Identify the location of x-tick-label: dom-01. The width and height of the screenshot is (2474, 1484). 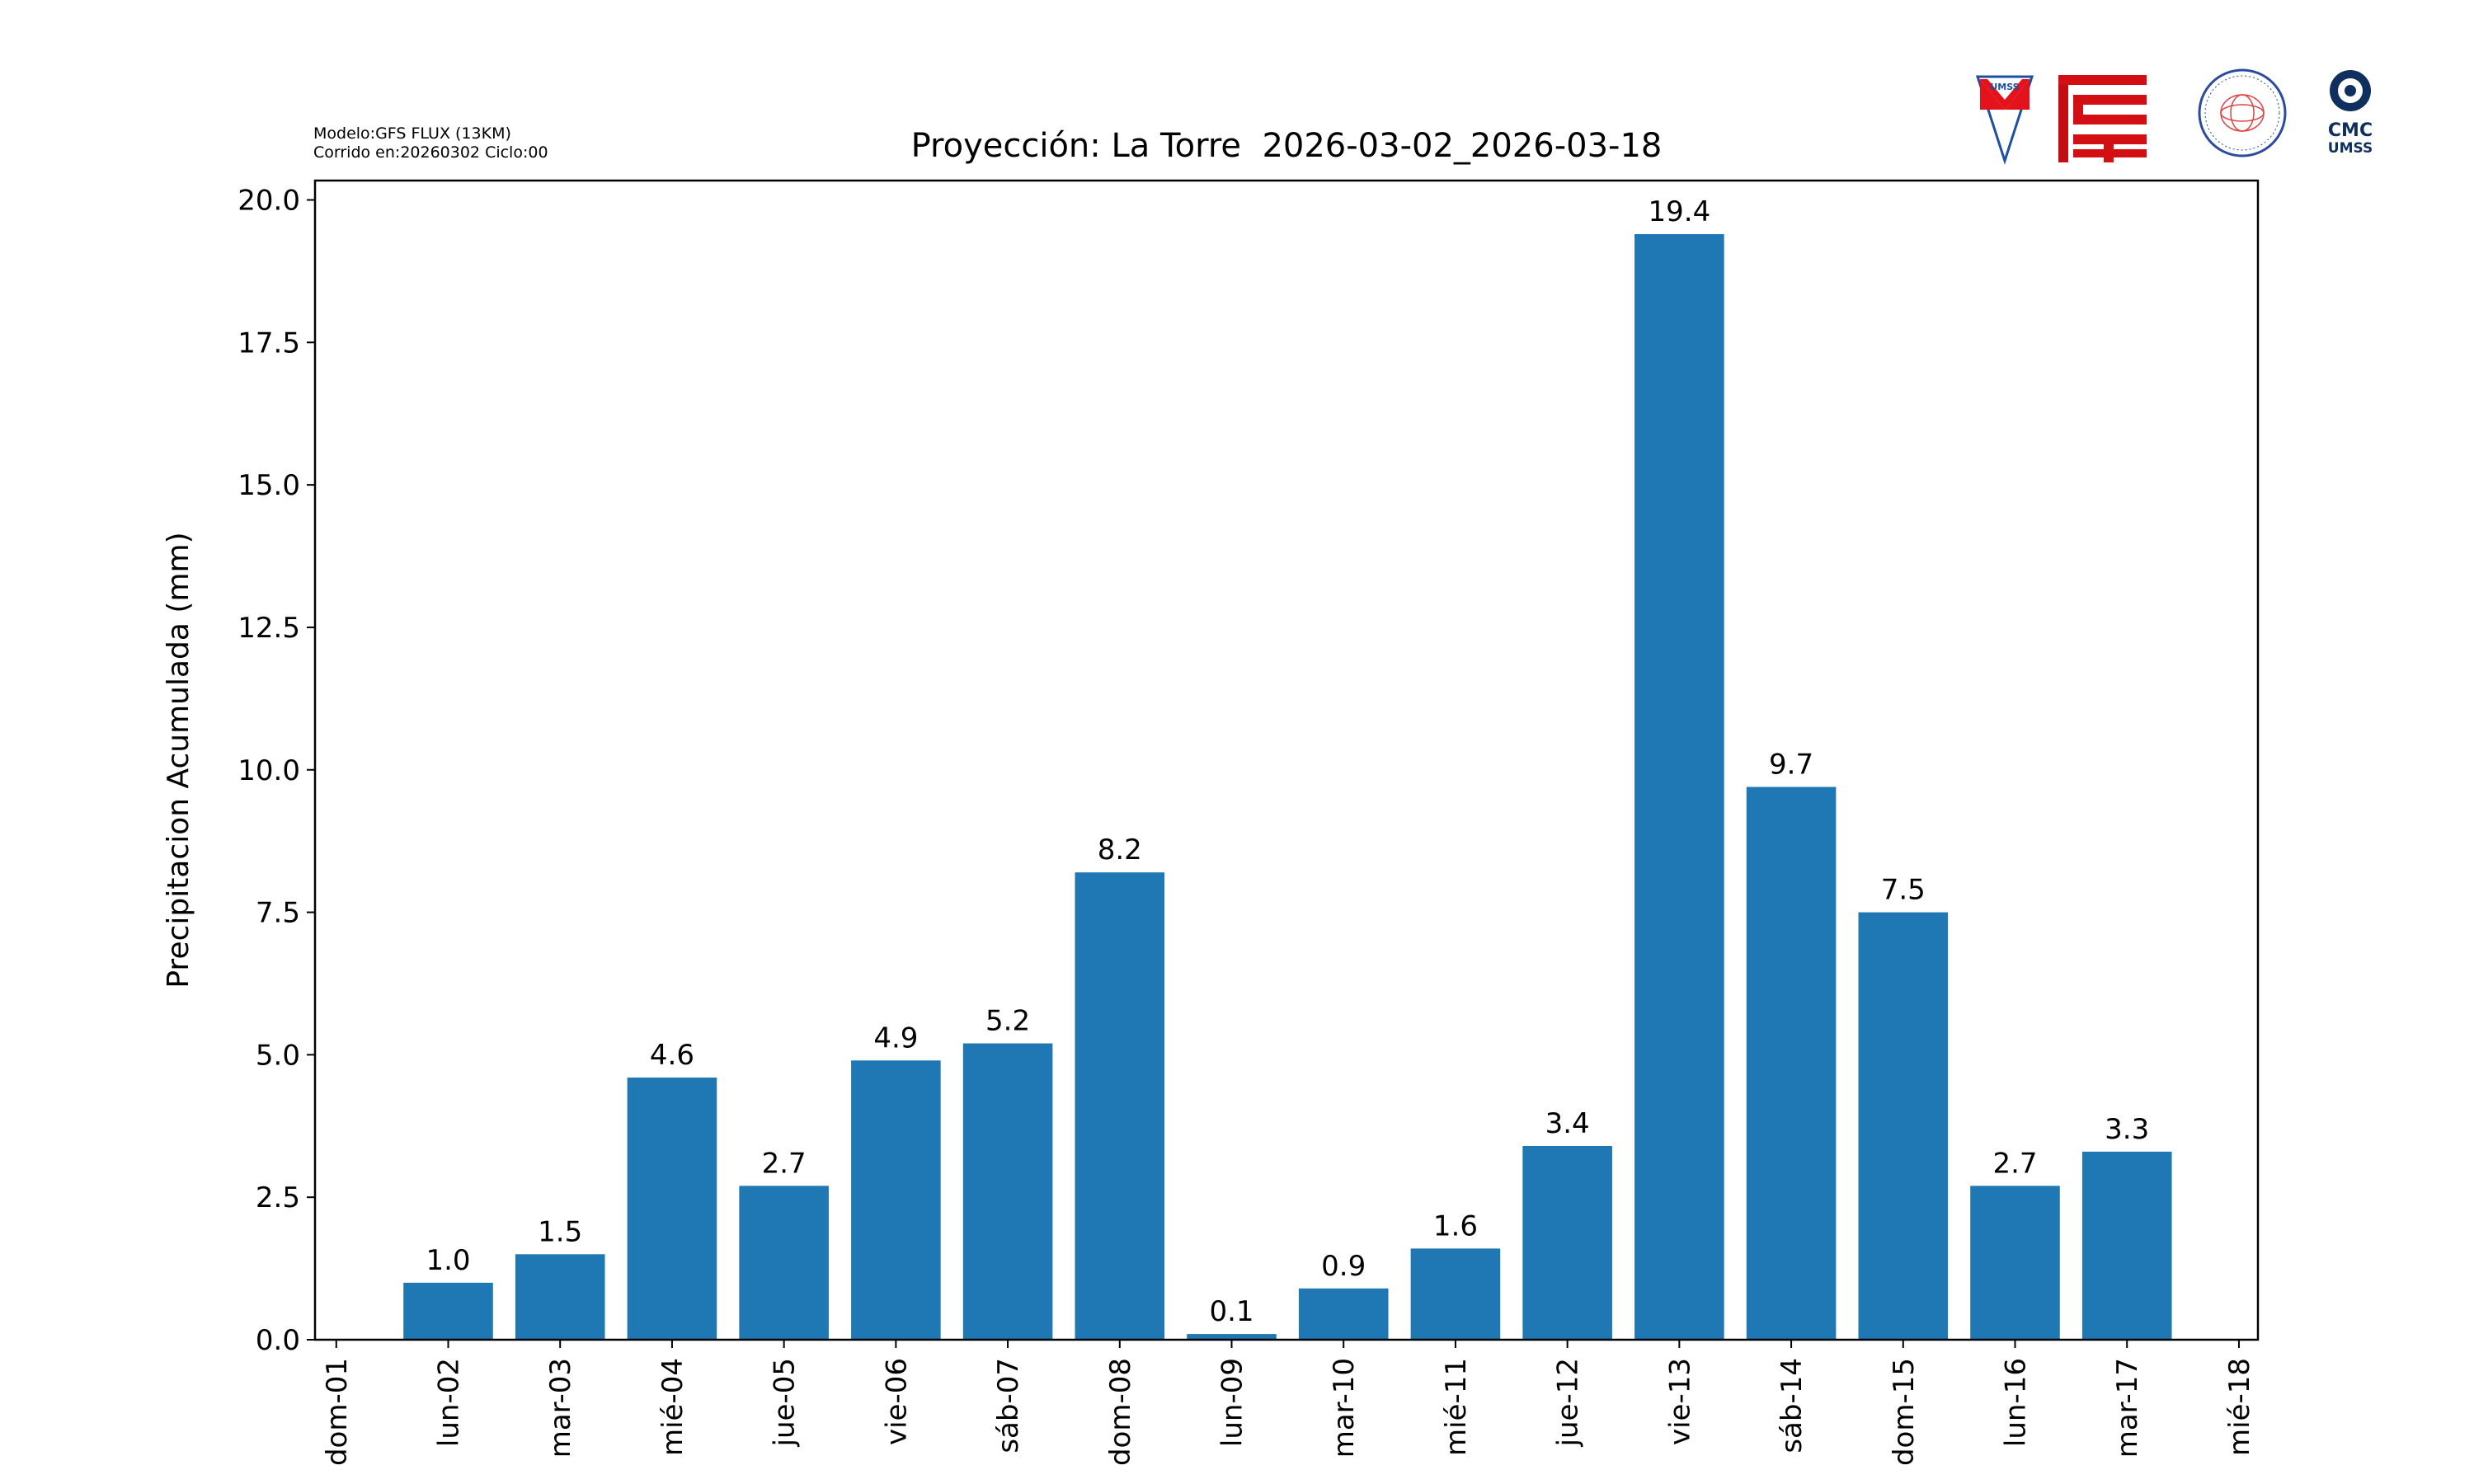
(337, 1412).